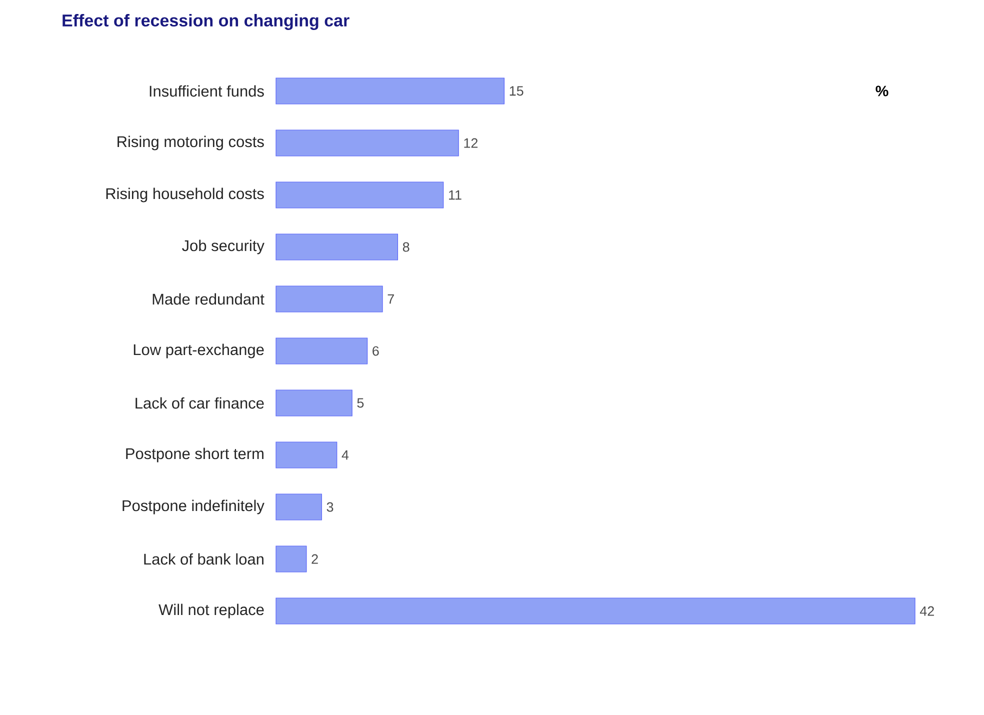 The image size is (984, 715). Describe the element at coordinates (200, 403) in the screenshot. I see `y-tick-label: Lack of car finance` at that location.